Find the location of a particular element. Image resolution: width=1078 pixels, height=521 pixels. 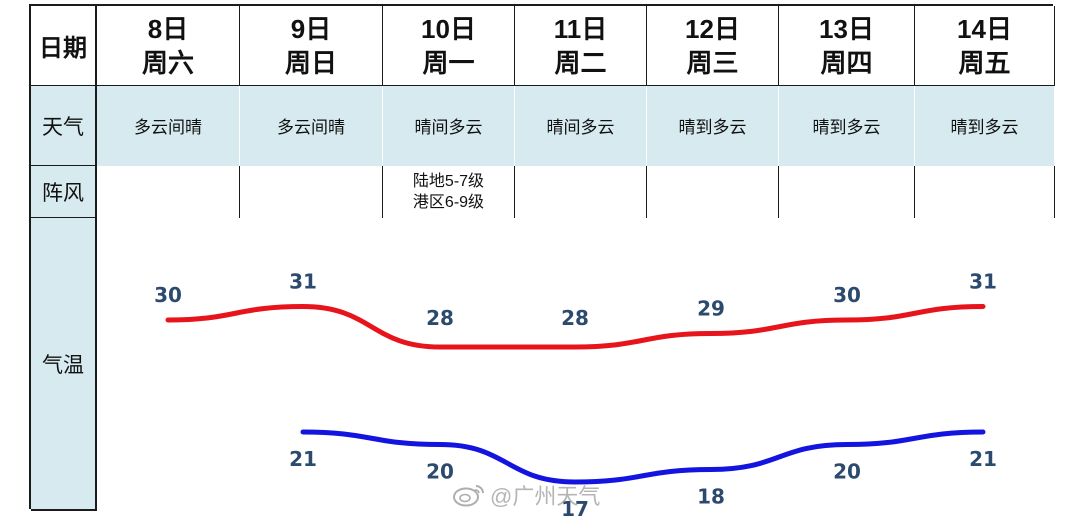

gust-line: 陆地5-7级 is located at coordinates (448, 181).